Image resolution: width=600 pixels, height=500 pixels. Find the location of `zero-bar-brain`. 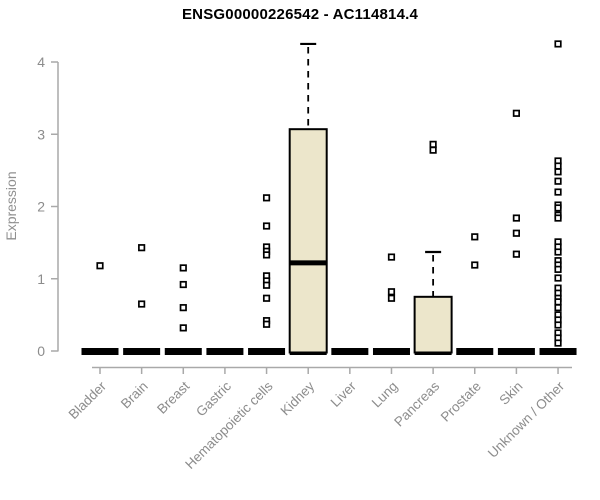

zero-bar-brain is located at coordinates (142, 351).